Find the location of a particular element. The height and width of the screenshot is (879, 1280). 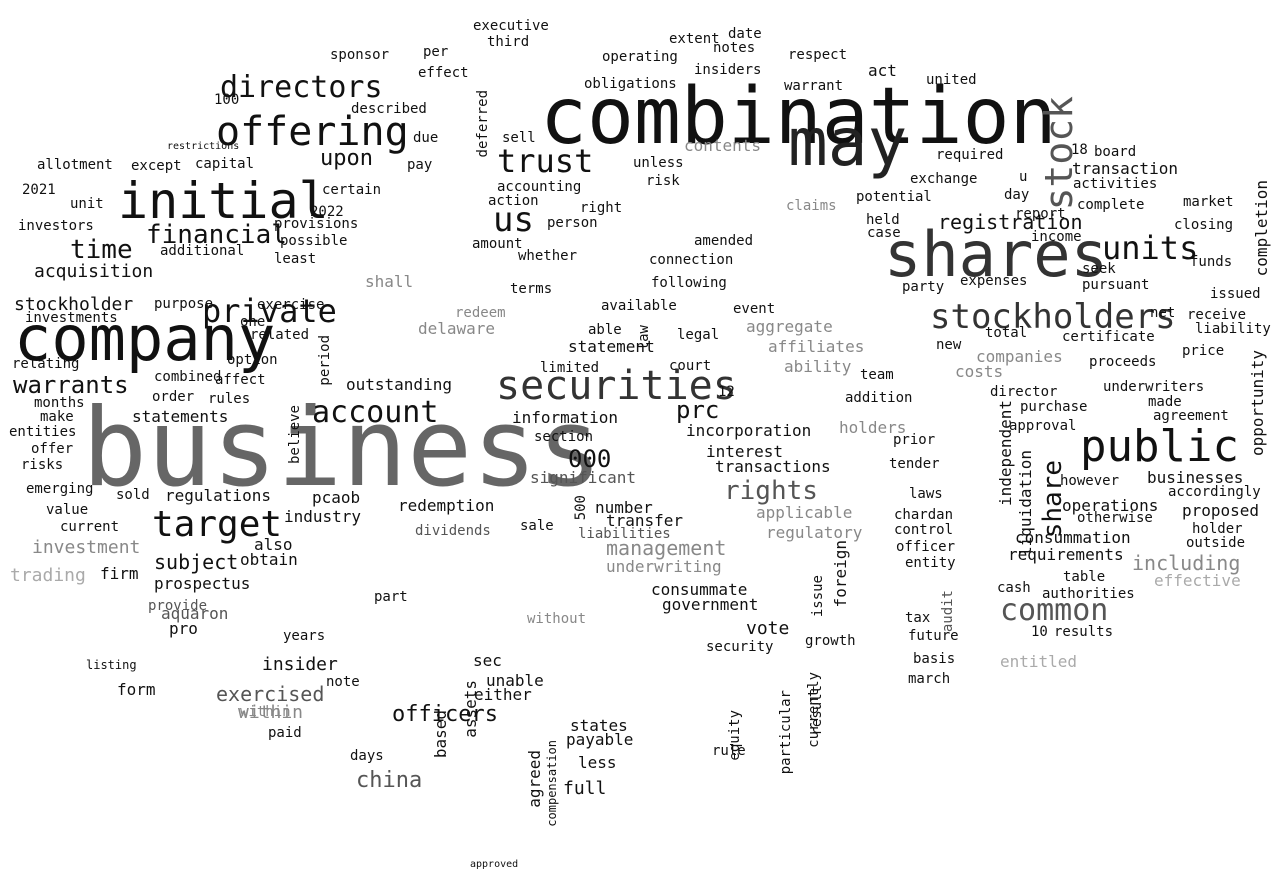

word: risks is located at coordinates (42, 465).